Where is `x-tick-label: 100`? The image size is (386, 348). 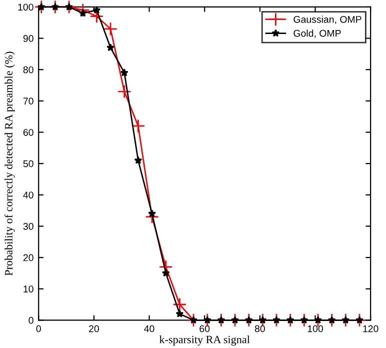
x-tick-label: 100 is located at coordinates (315, 328).